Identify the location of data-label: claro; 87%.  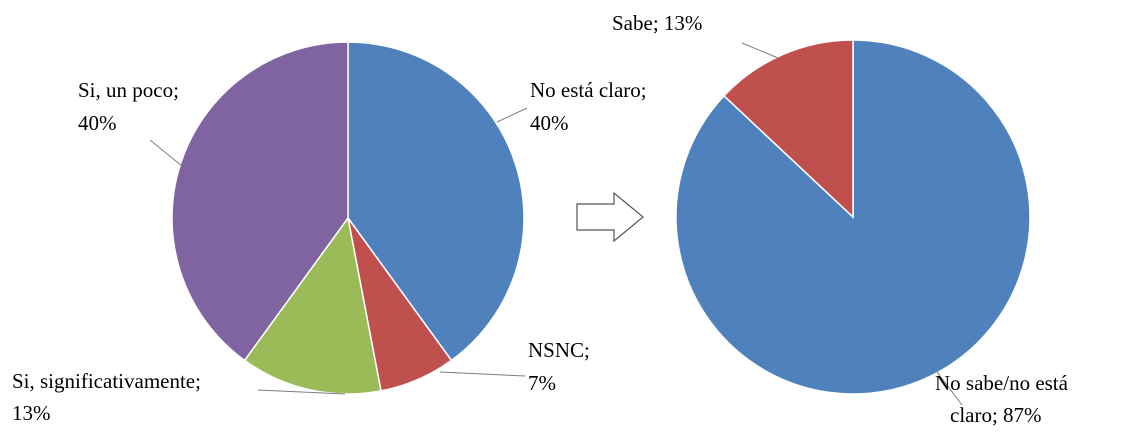
(996, 415).